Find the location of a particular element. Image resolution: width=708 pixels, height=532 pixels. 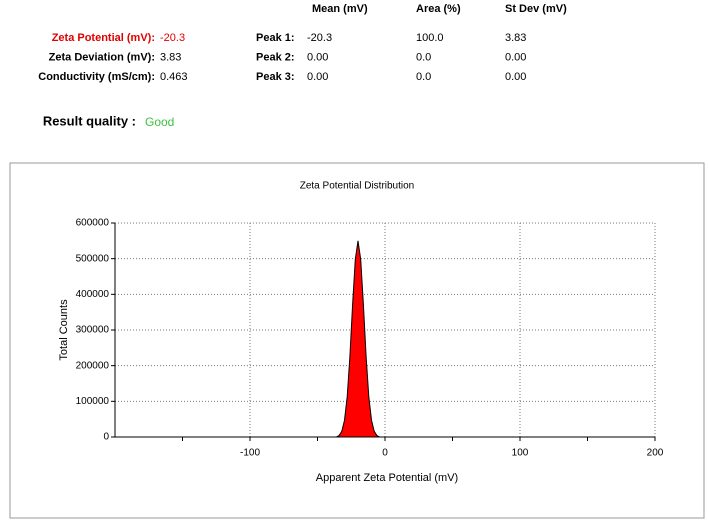

peak-value: 100.0 is located at coordinates (430, 38).